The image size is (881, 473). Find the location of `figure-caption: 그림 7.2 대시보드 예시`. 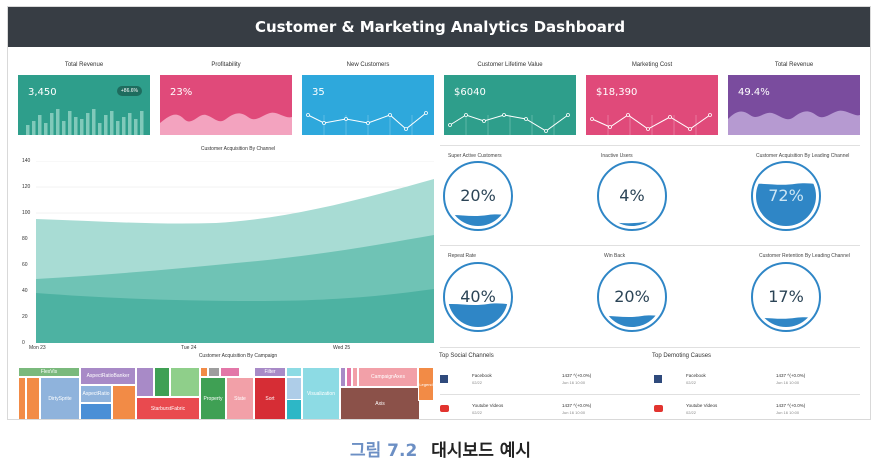

figure-caption: 그림 7.2 대시보드 예시 is located at coordinates (440, 448).